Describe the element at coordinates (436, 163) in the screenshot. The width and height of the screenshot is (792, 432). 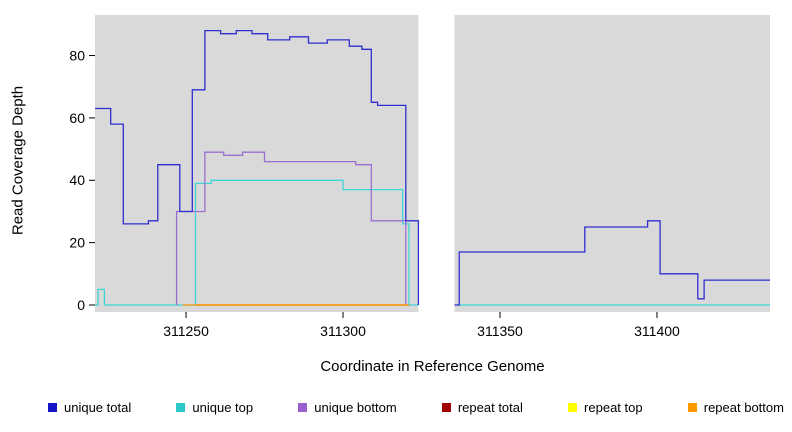
I see `coverage-gap-band` at that location.